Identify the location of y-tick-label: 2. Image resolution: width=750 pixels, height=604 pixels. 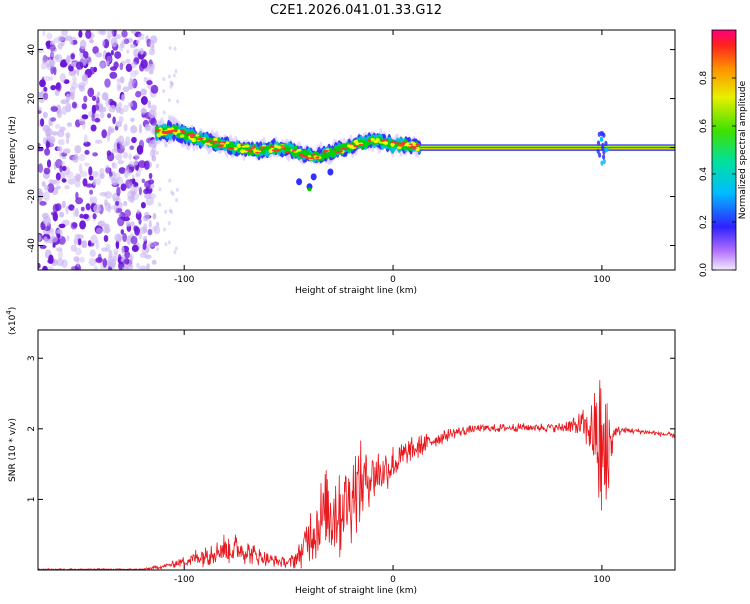
(32, 429).